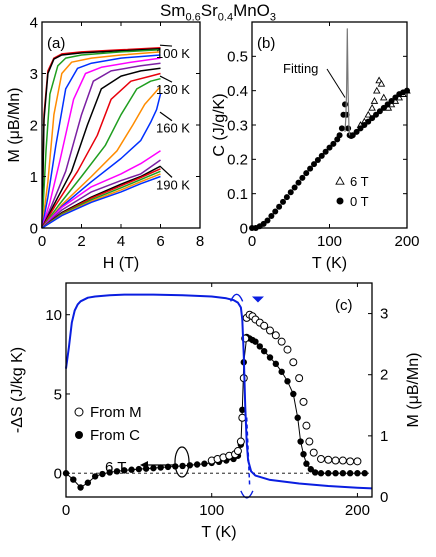  What do you see at coordinates (225, 17) in the screenshot?
I see `title-subscript: 0.4` at bounding box center [225, 17].